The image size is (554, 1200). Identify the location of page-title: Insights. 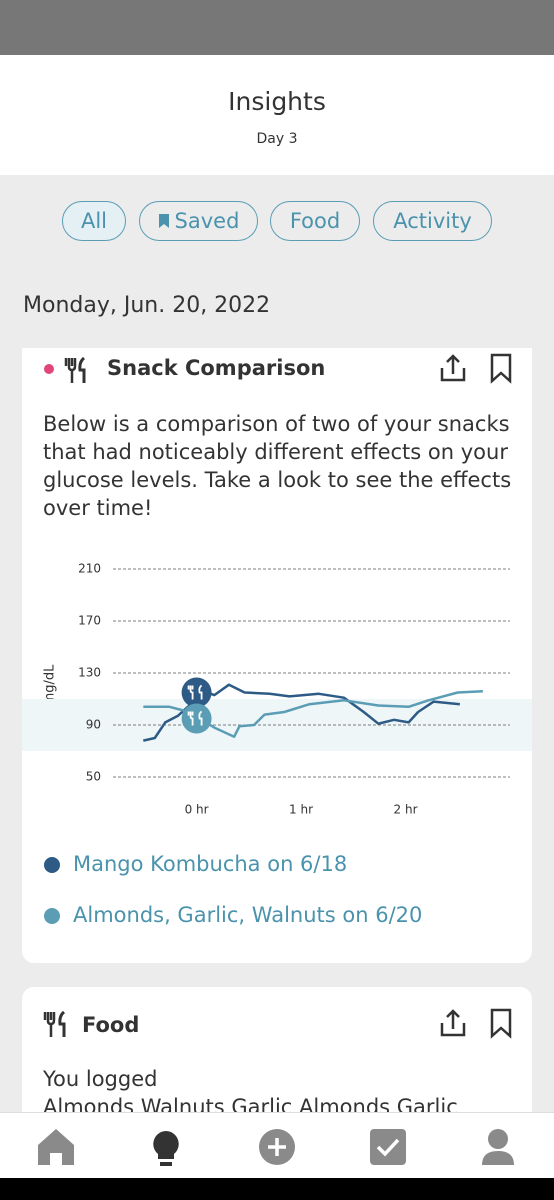
(277, 101).